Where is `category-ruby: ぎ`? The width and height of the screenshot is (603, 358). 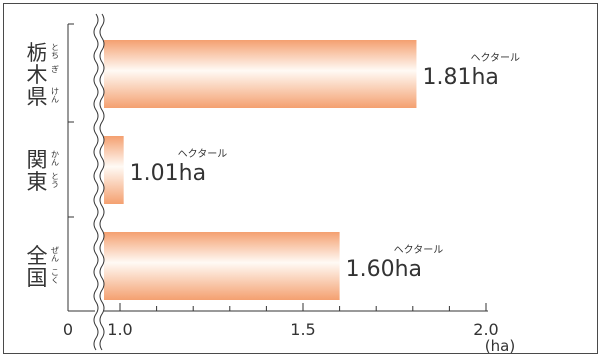 category-ruby: ぎ is located at coordinates (55, 69).